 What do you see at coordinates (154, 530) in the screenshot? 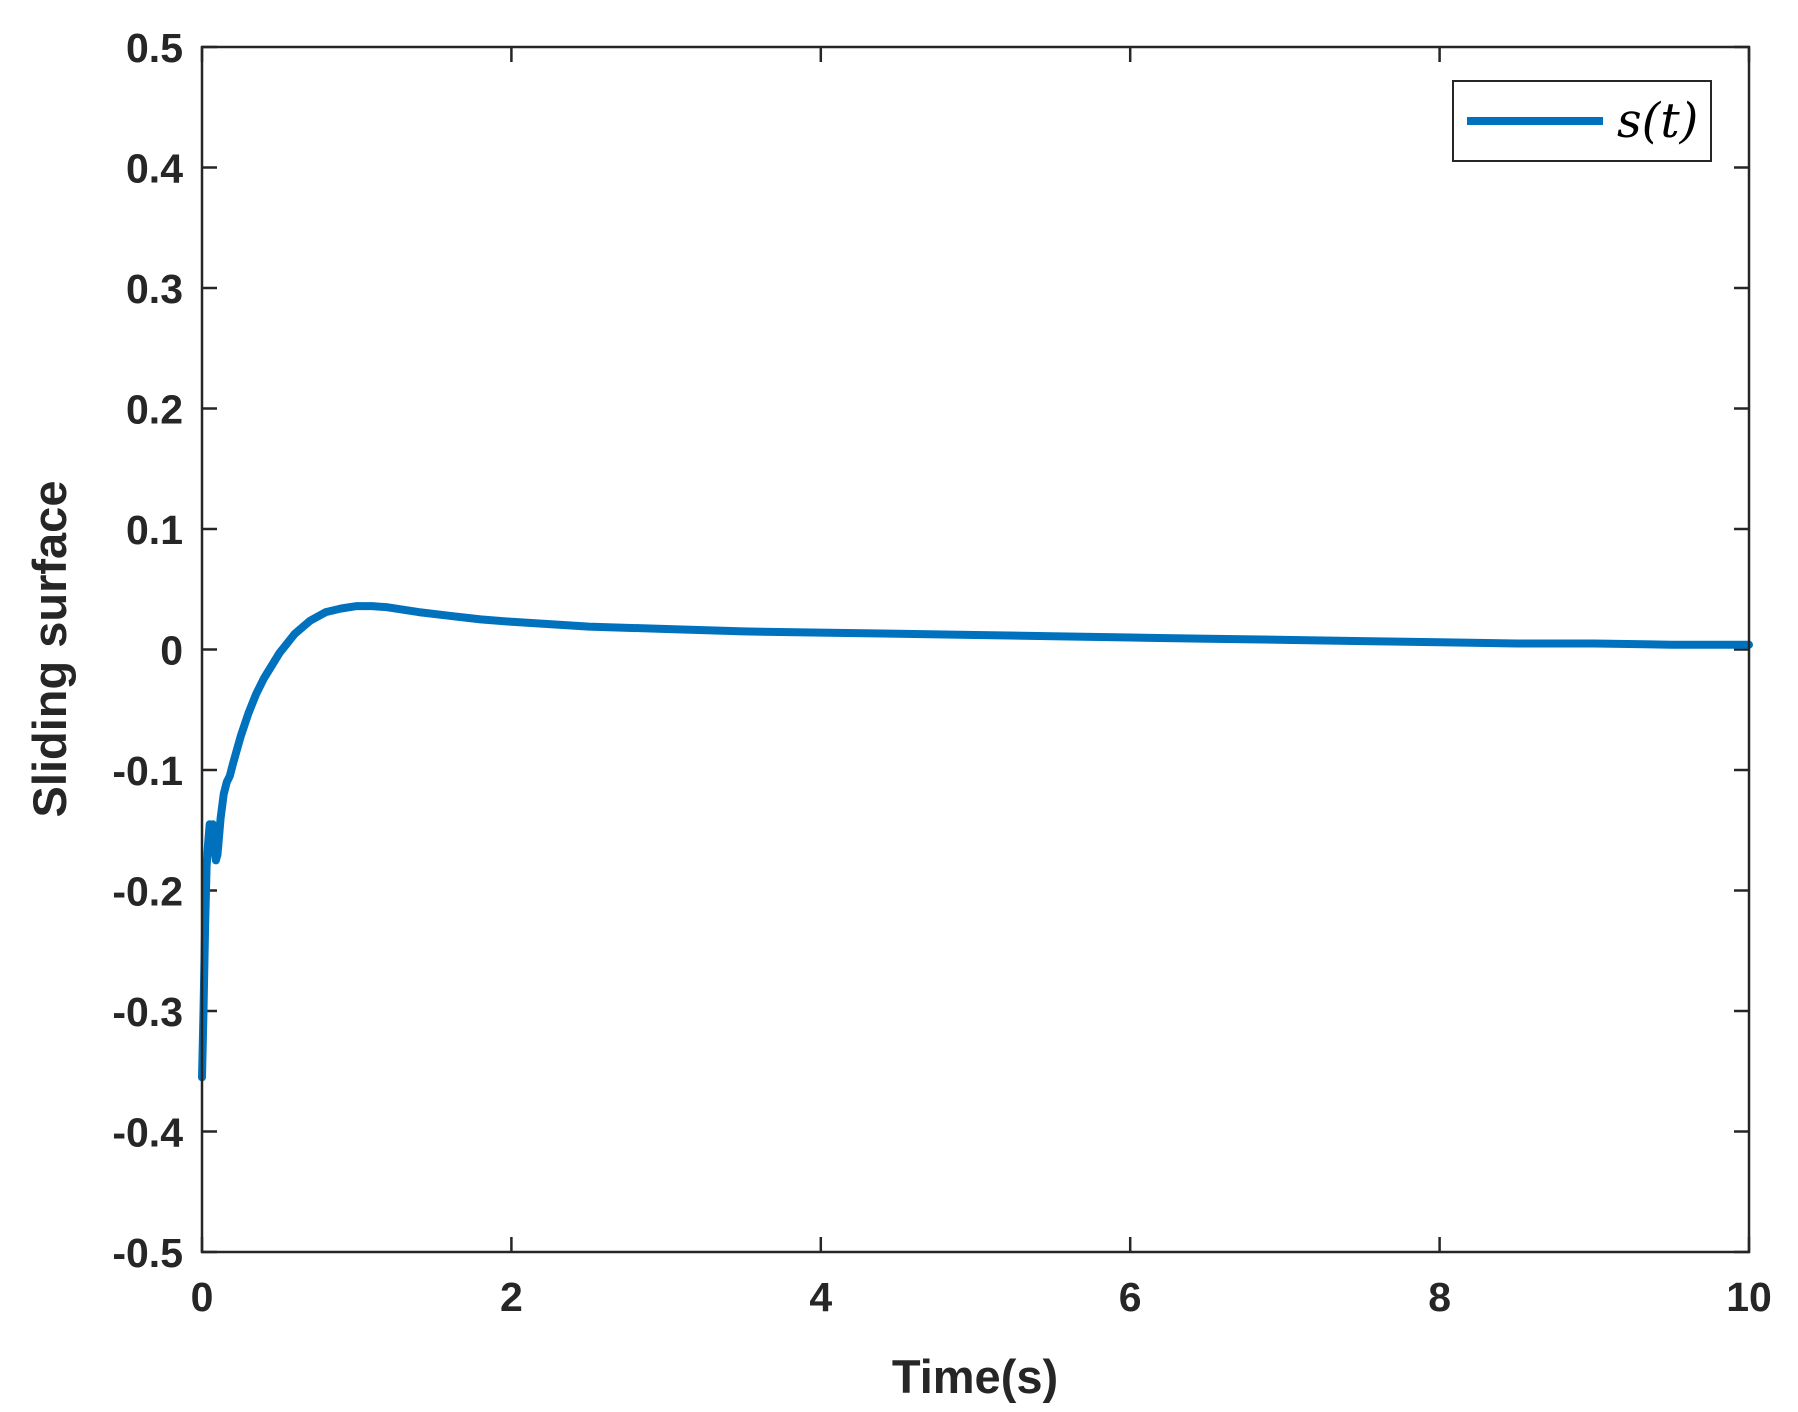
I see `y-tick-label: 0.1` at bounding box center [154, 530].